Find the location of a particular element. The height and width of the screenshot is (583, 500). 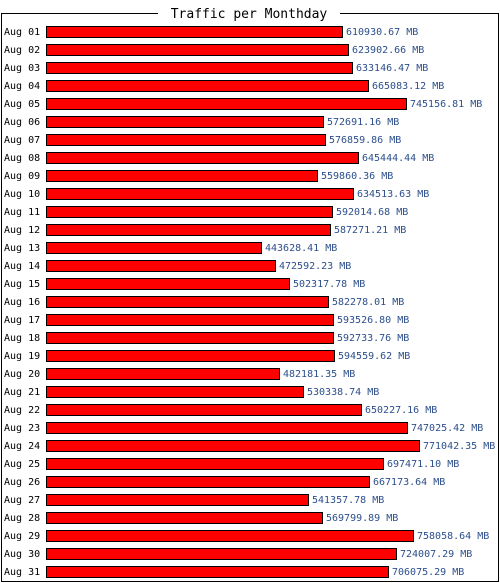

bar-value-label: 697471.10 MB is located at coordinates (423, 464).